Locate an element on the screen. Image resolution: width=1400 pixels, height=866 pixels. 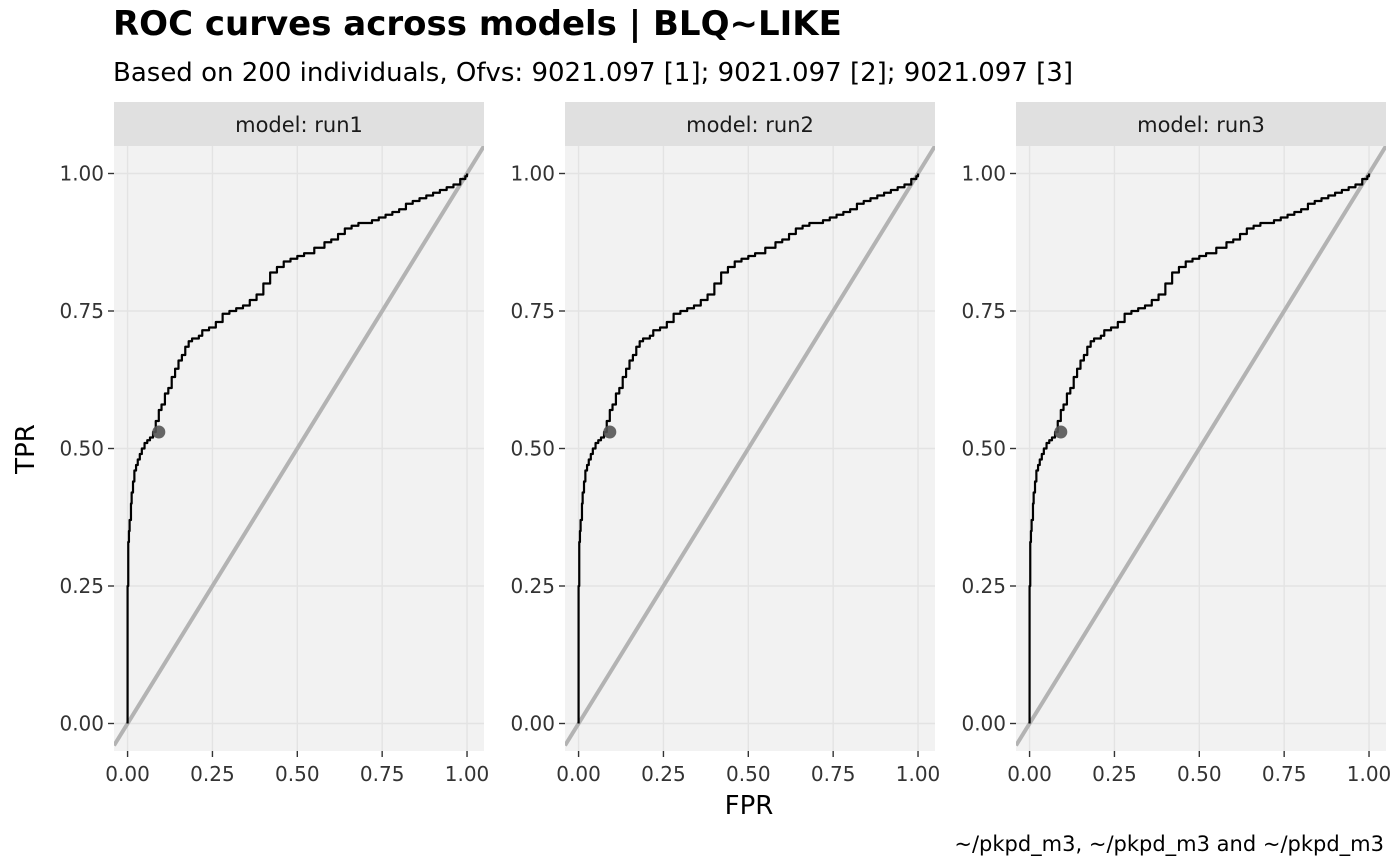
facet-strip-label: model: run1 is located at coordinates (299, 125).